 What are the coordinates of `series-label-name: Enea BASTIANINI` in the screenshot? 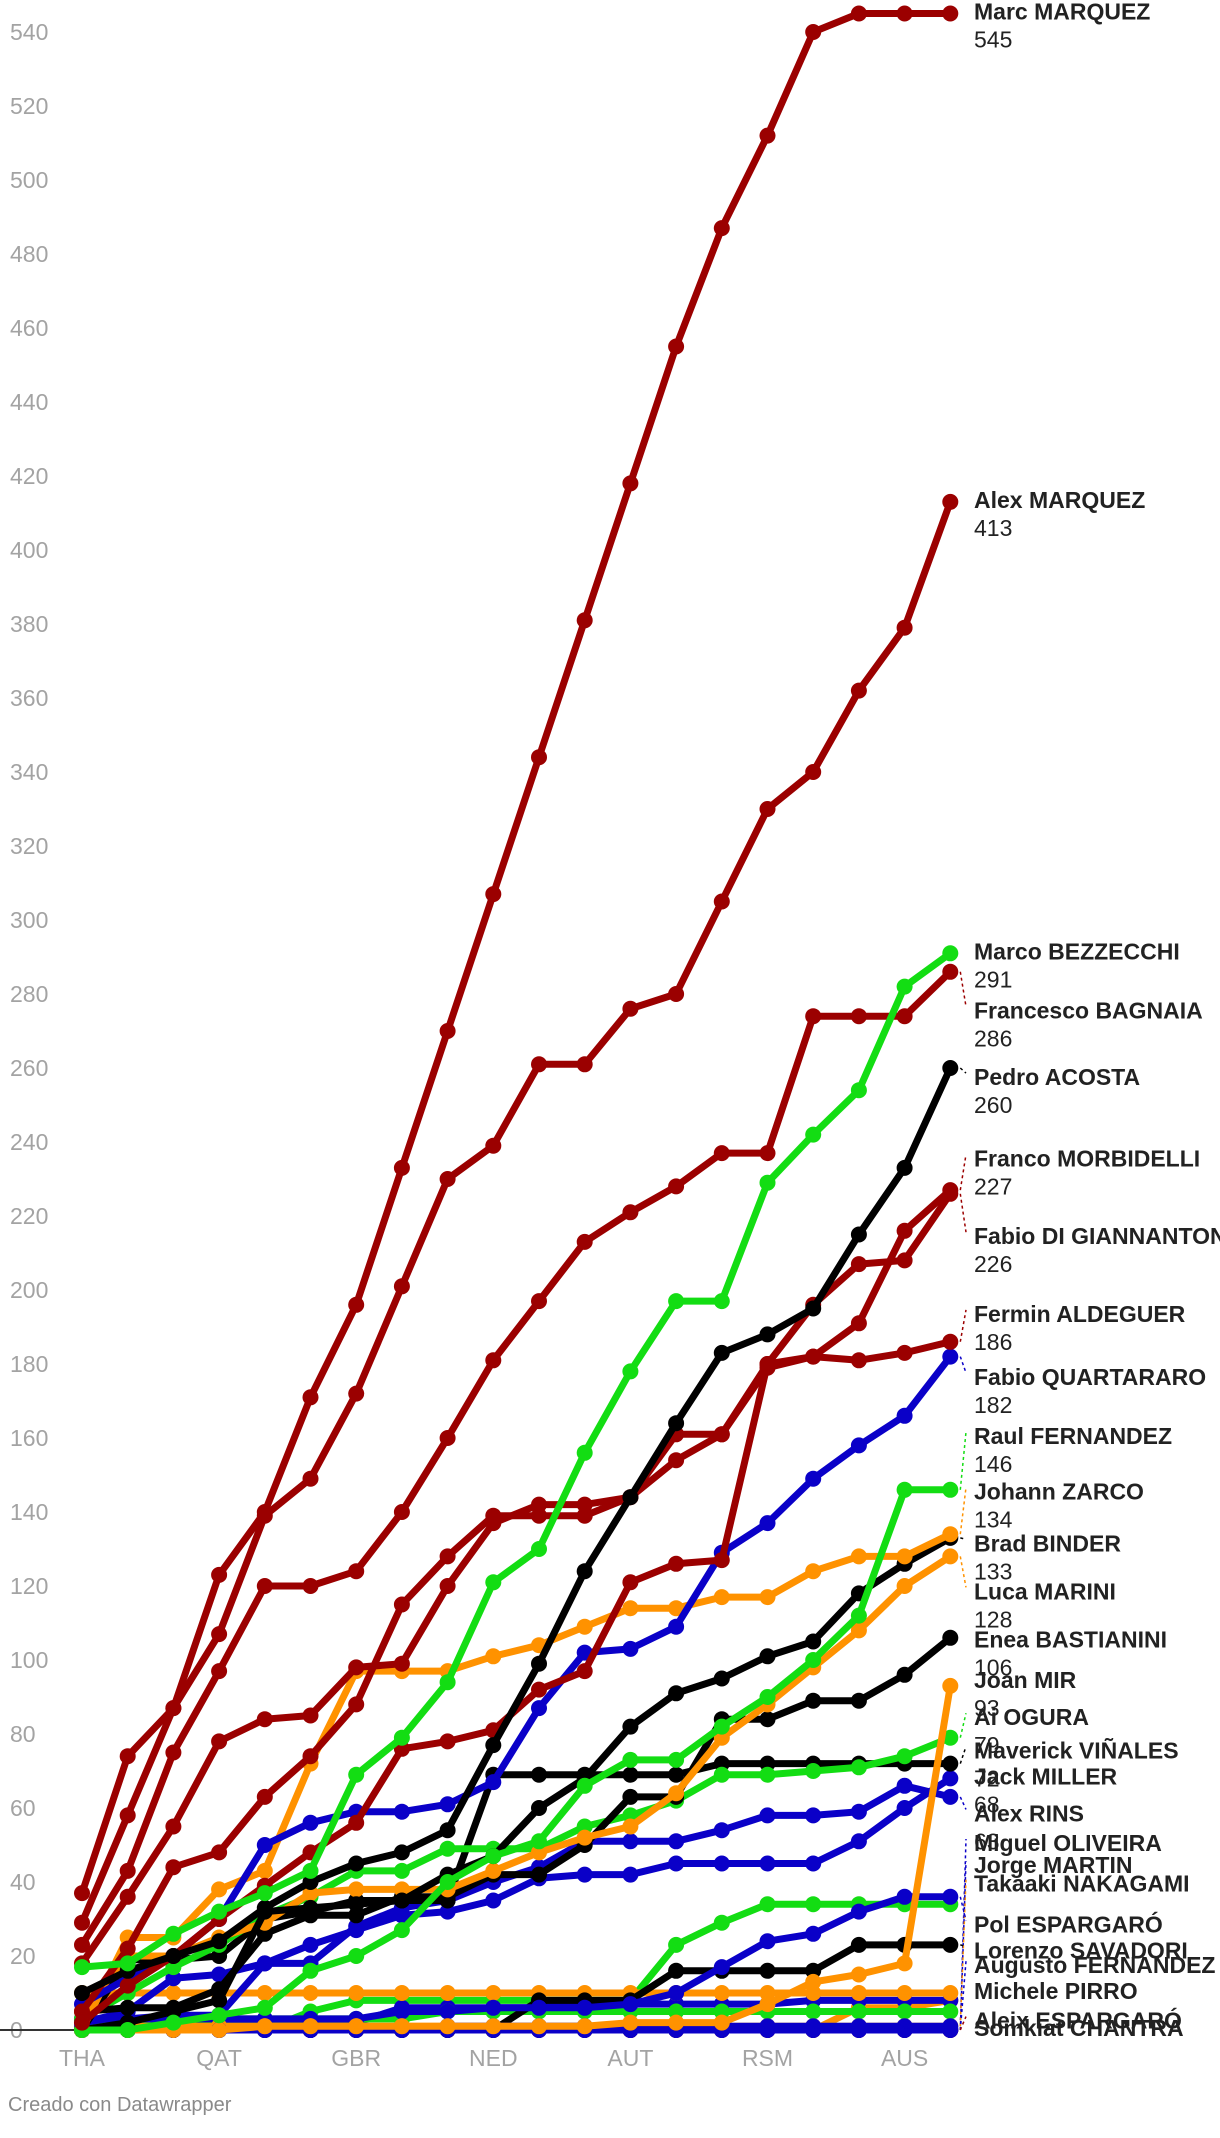 It's located at (1070, 1640).